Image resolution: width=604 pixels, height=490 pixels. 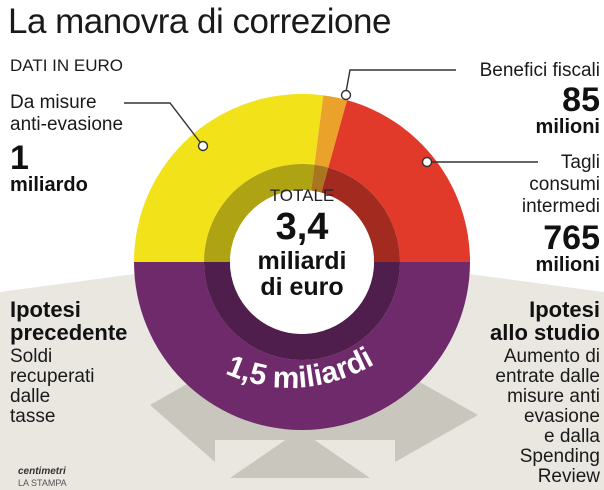 I want to click on left-hypothesis-title-line2: precedente, so click(x=69, y=332).